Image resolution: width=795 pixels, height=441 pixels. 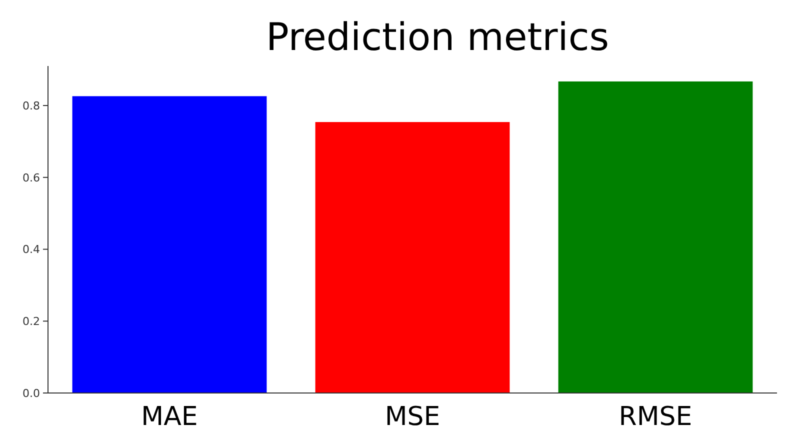 I want to click on chart-title: Prediction metrics, so click(x=438, y=37).